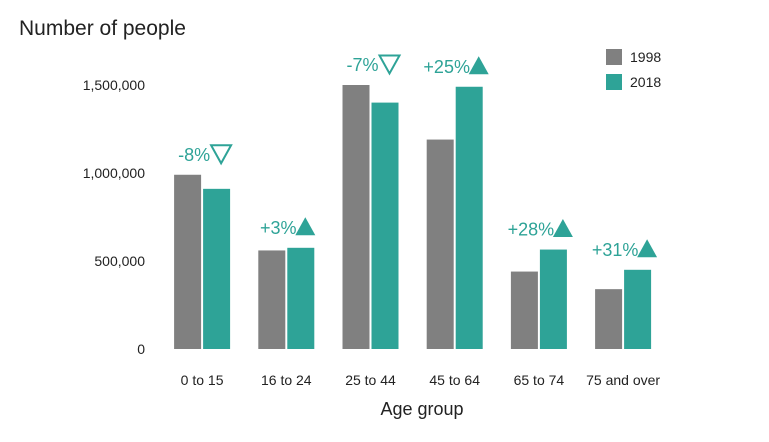  What do you see at coordinates (531, 230) in the screenshot?
I see `change-label: +28%` at bounding box center [531, 230].